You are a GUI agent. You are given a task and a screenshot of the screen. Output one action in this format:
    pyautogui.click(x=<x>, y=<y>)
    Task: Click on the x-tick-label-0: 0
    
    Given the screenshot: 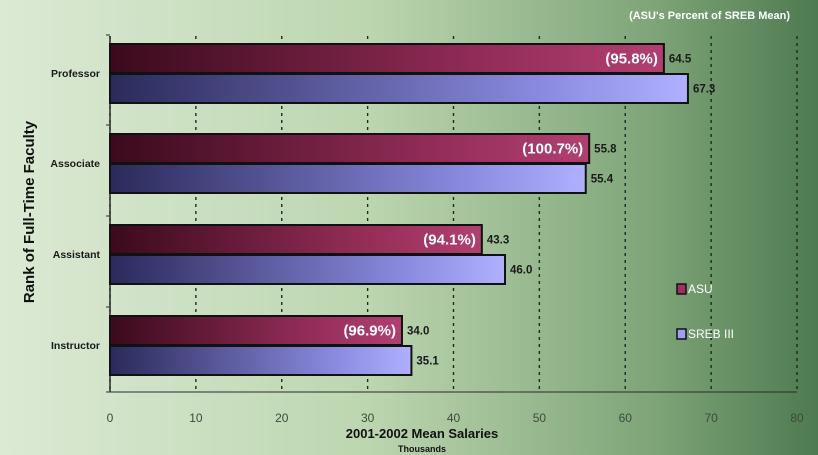 What is the action you would take?
    pyautogui.click(x=110, y=418)
    